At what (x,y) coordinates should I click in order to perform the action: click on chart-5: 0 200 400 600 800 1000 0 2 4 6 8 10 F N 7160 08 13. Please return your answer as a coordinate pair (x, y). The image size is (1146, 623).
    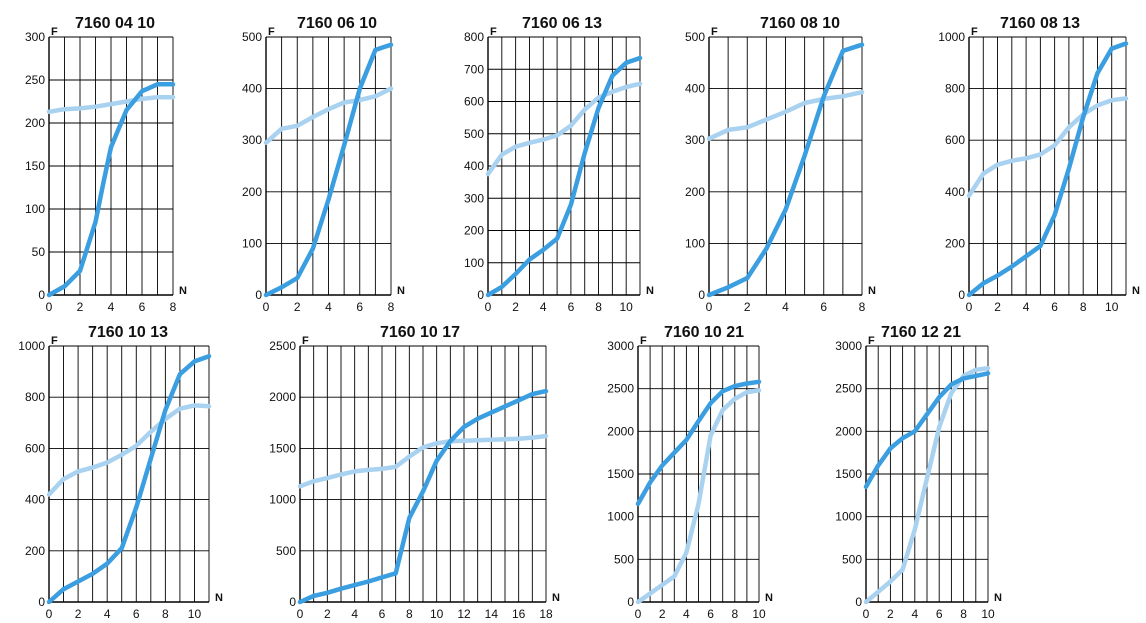
    Looking at the image, I should click on (1039, 164).